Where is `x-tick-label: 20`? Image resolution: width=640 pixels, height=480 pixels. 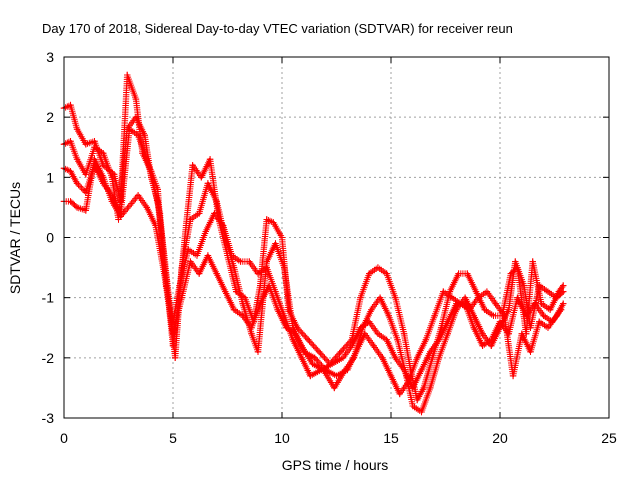 x-tick-label: 20 is located at coordinates (500, 438).